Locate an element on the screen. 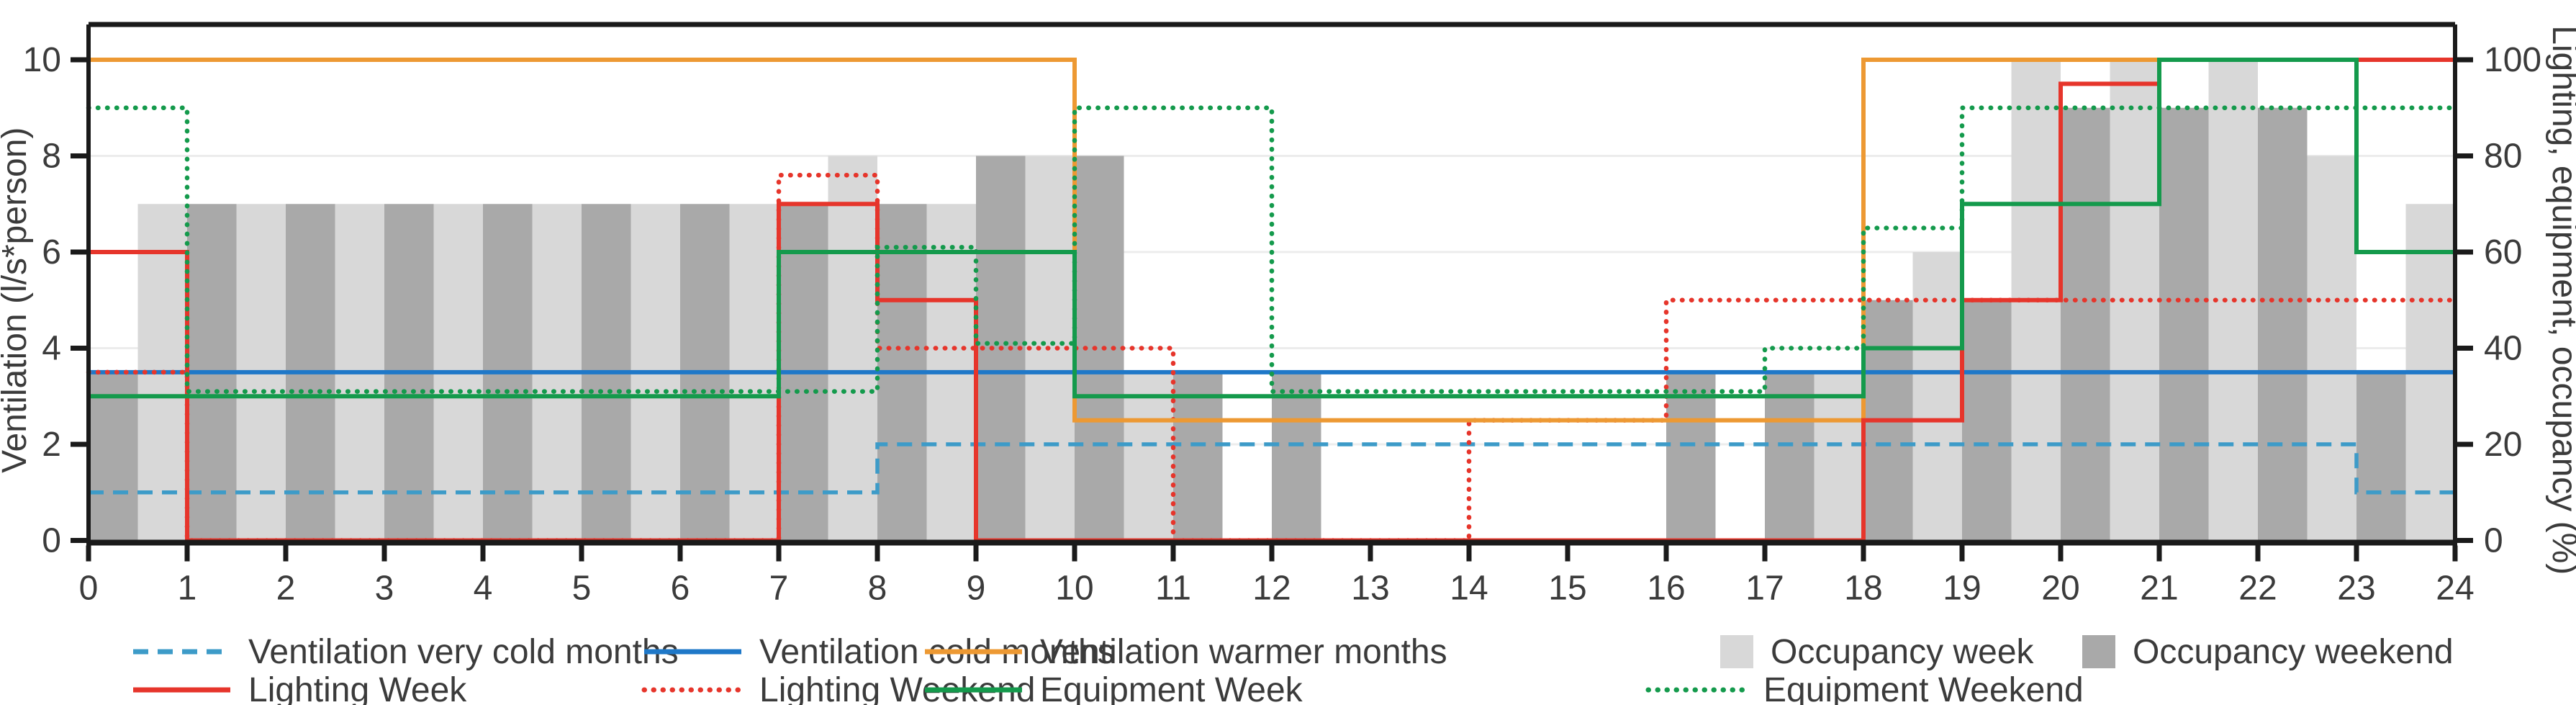 The height and width of the screenshot is (705, 2576). legend-label-vent-warm: Ventilation warmer months is located at coordinates (1243, 652).